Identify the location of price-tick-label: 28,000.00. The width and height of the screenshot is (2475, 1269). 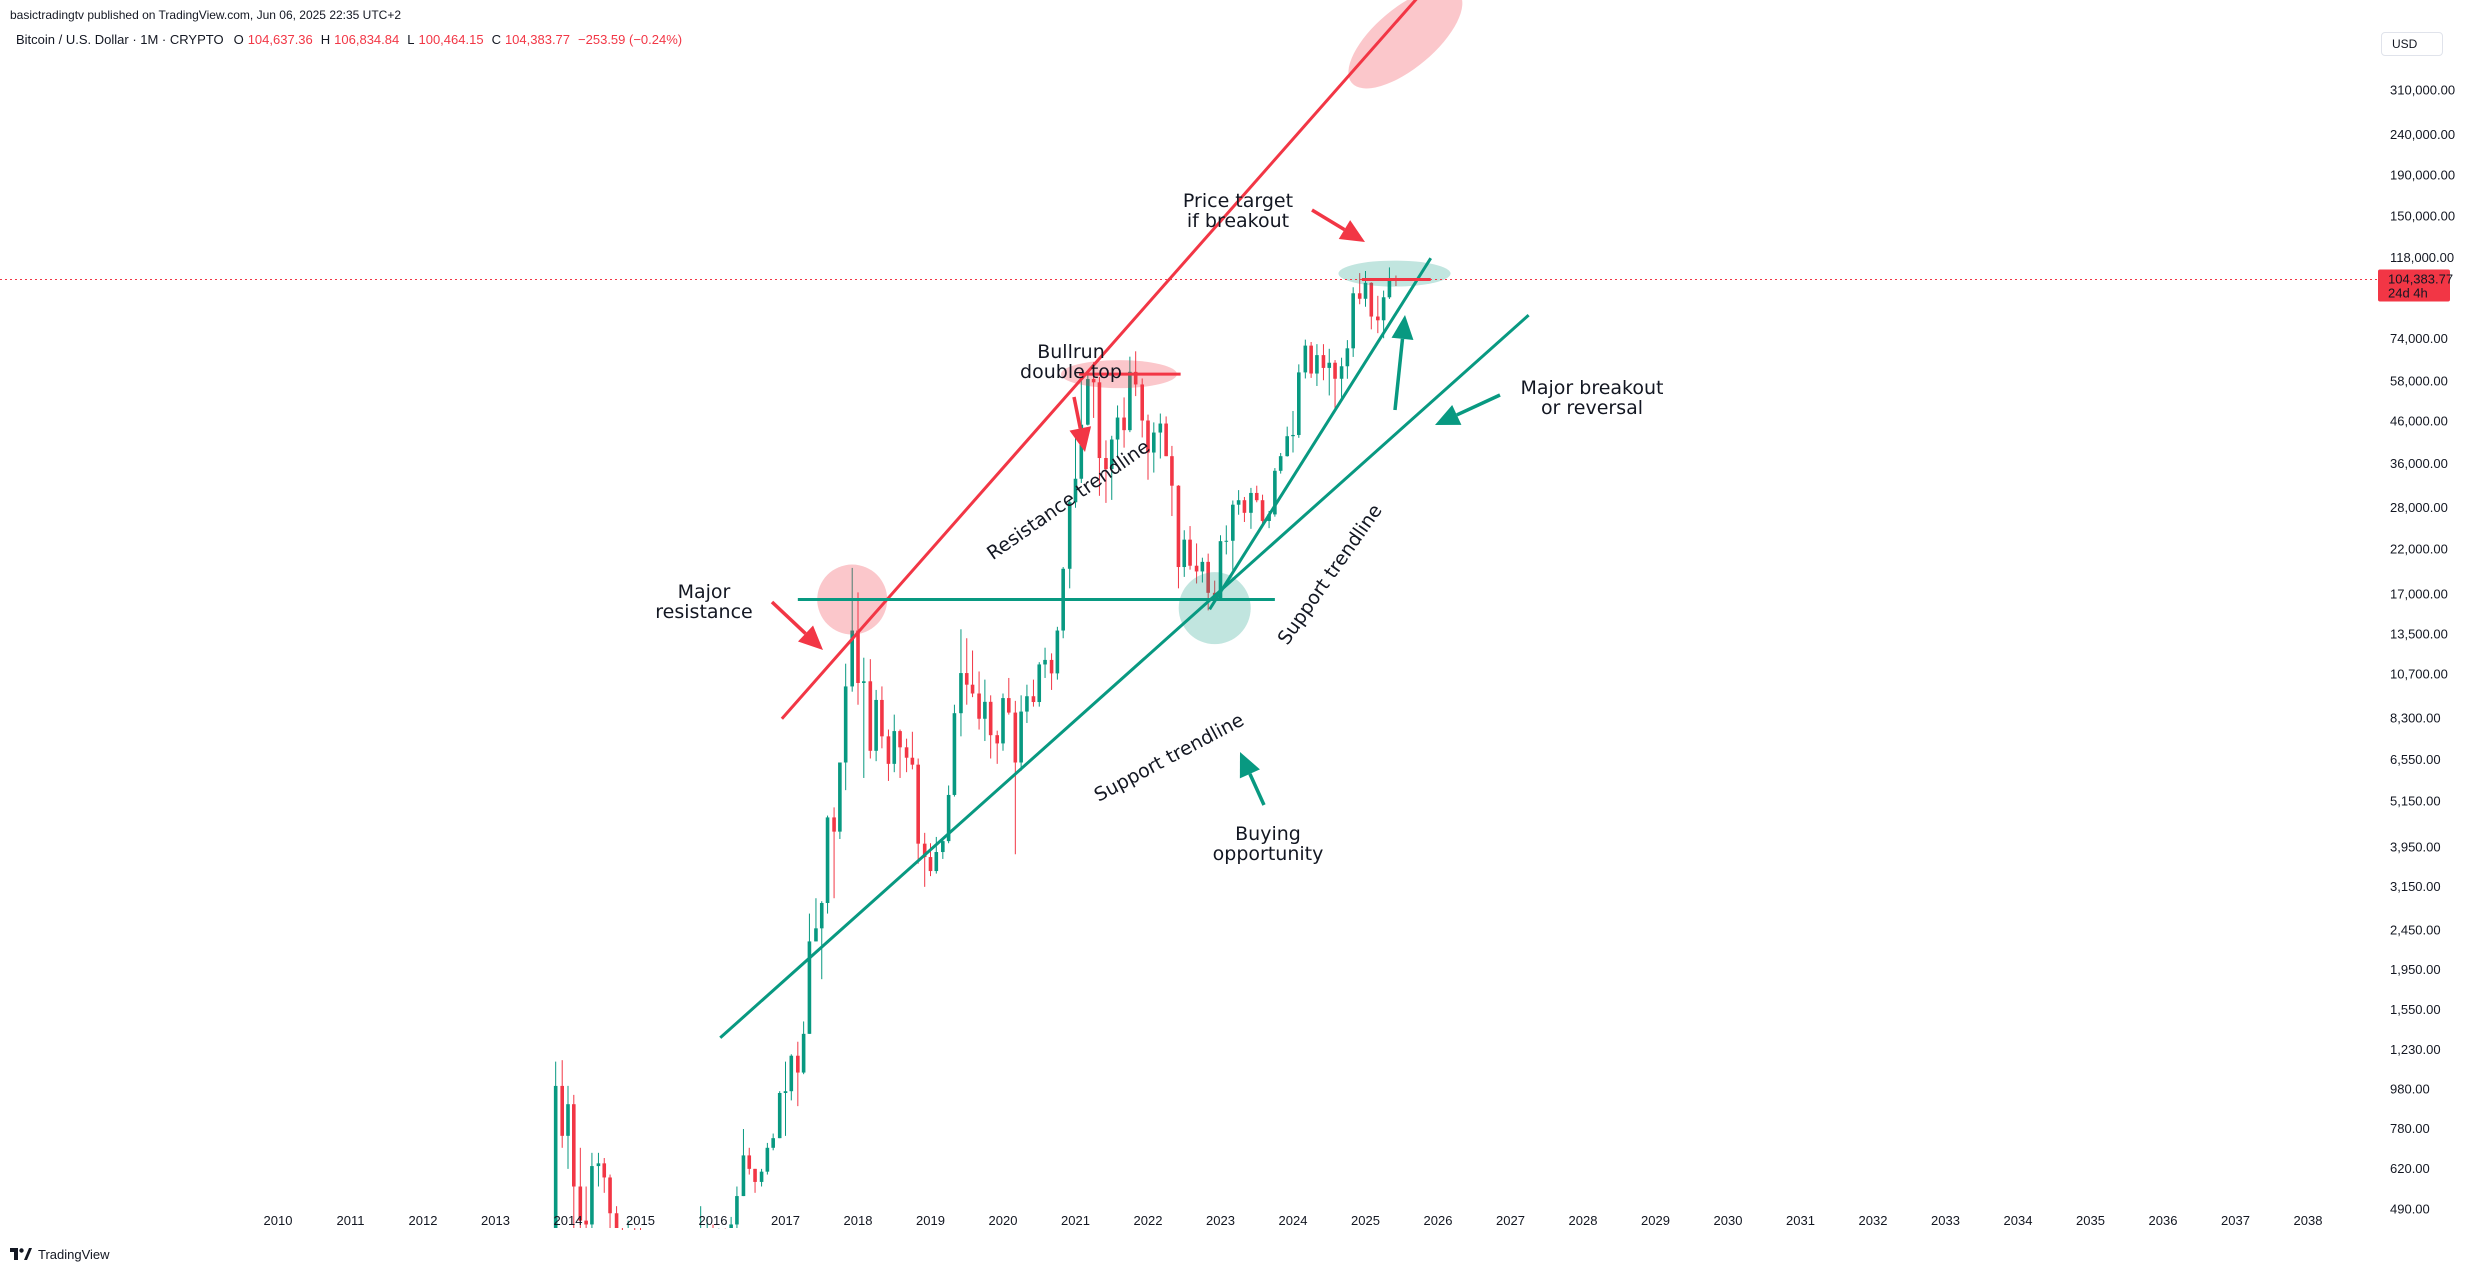
(2419, 507).